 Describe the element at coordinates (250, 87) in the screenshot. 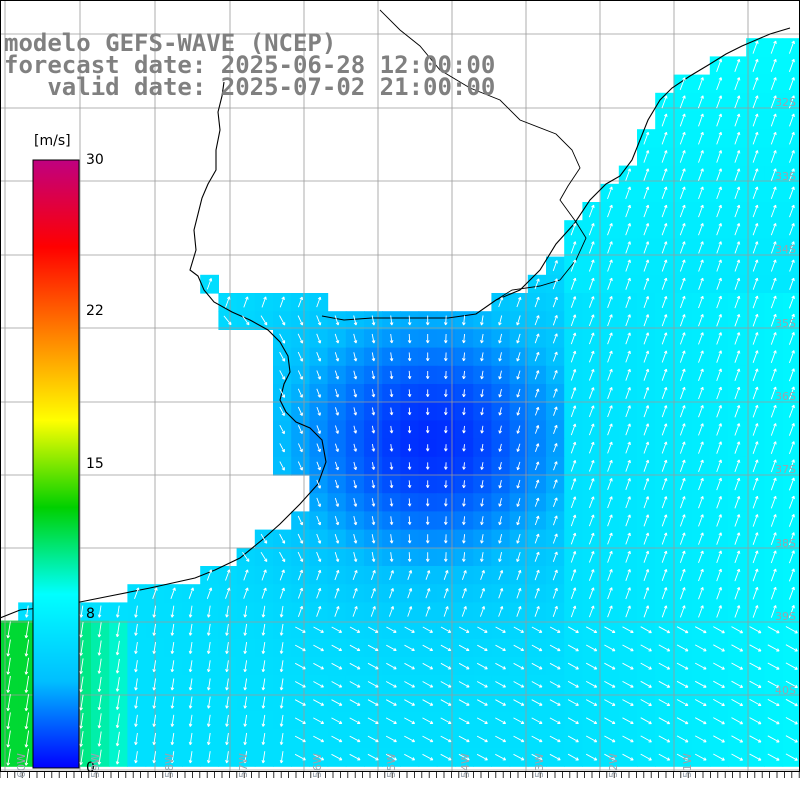

I see `valid-date: valid date: 2025-07-02 21:00:00` at that location.